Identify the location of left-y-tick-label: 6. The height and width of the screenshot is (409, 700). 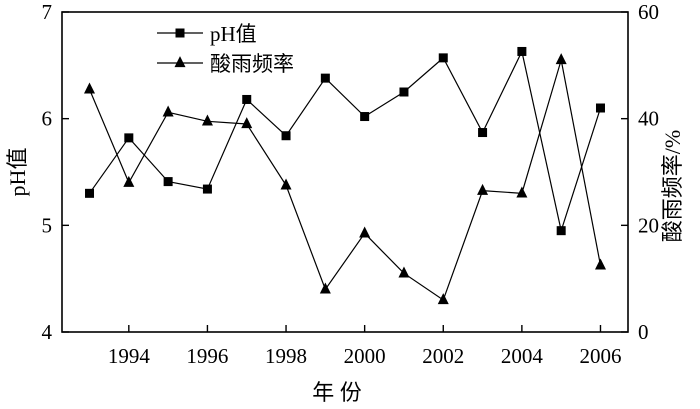
(47, 119).